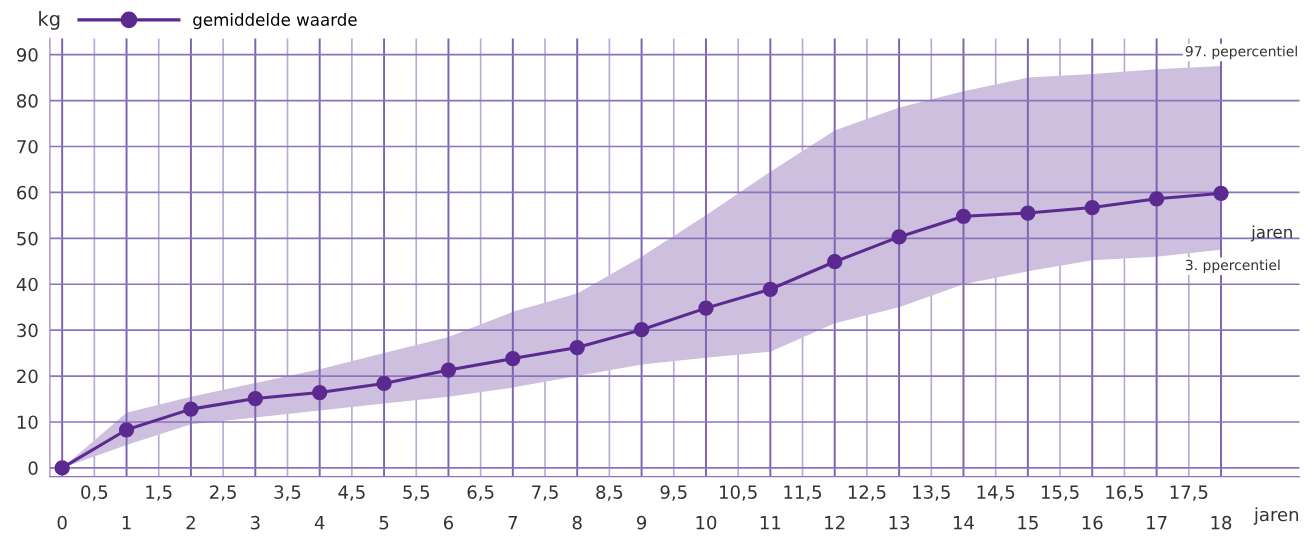  I want to click on y-tick-label: 60, so click(27, 192).